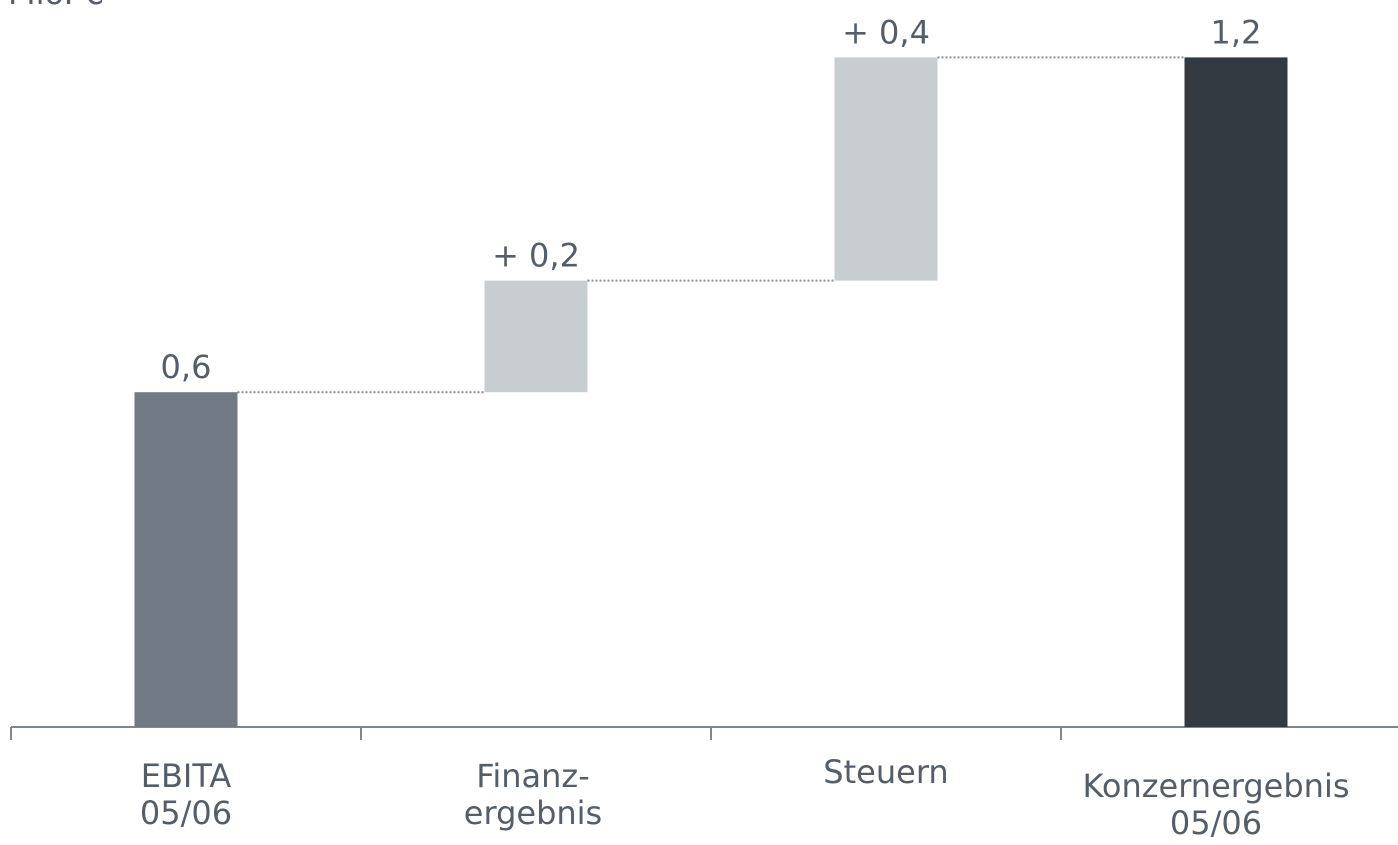  What do you see at coordinates (536, 256) in the screenshot?
I see `value-label: + 0,2` at bounding box center [536, 256].